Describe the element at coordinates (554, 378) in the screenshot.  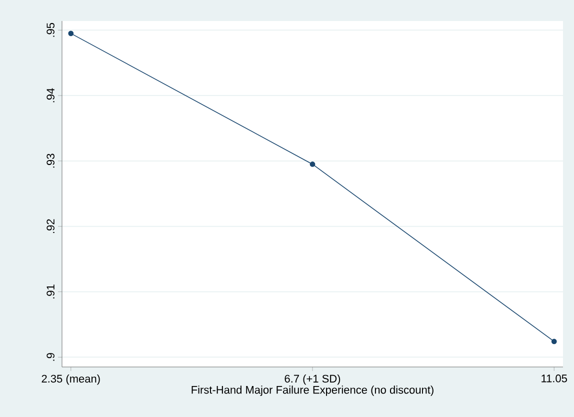
I see `x-tick-label: 11.05` at that location.